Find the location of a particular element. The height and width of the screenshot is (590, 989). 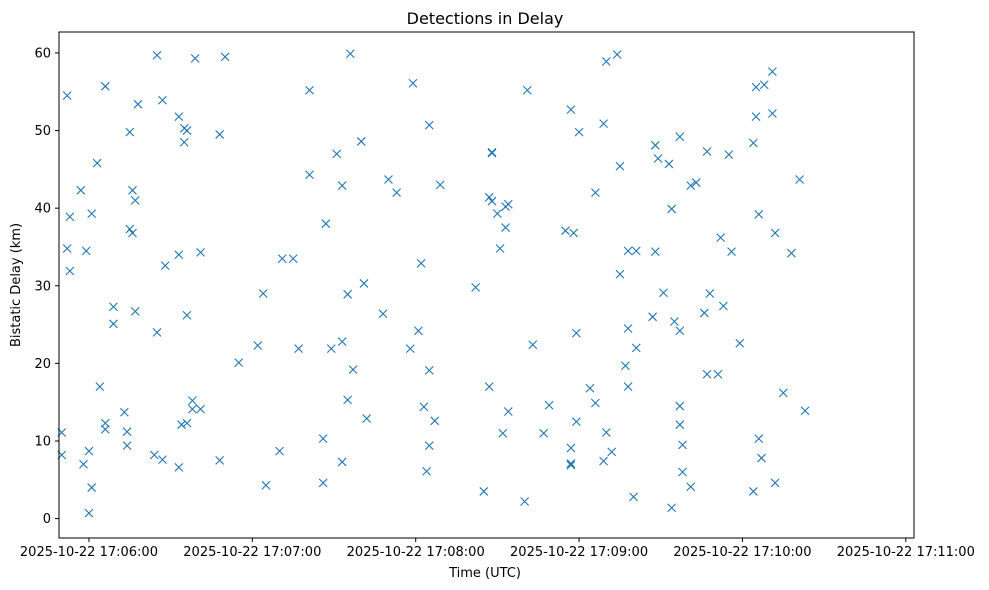

y-tick-label: 10 is located at coordinates (42, 441).